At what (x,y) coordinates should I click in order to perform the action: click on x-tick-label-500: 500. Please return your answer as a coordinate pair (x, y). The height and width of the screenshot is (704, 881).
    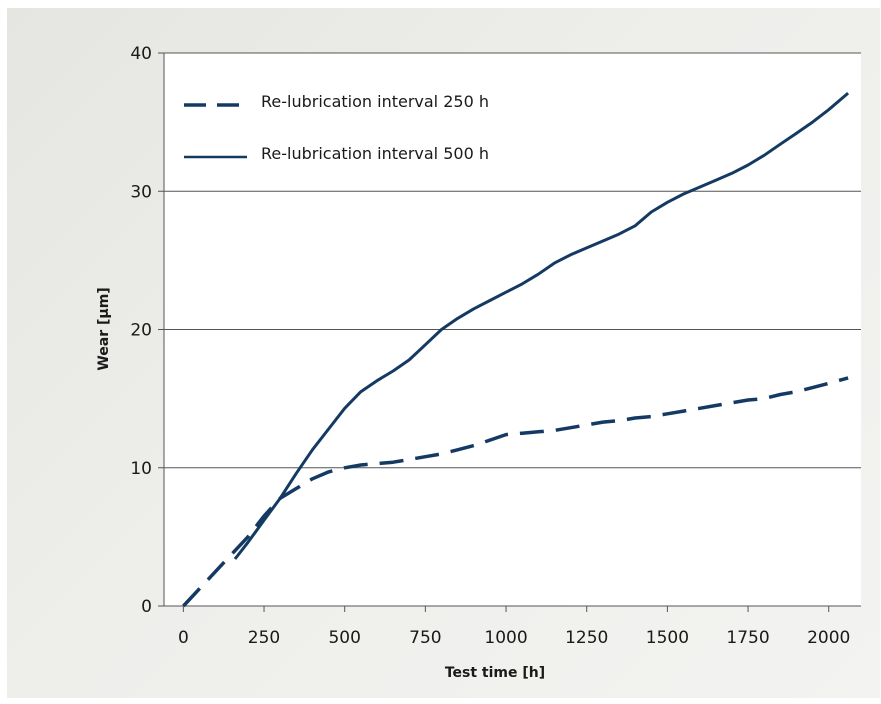
    Looking at the image, I should click on (344, 638).